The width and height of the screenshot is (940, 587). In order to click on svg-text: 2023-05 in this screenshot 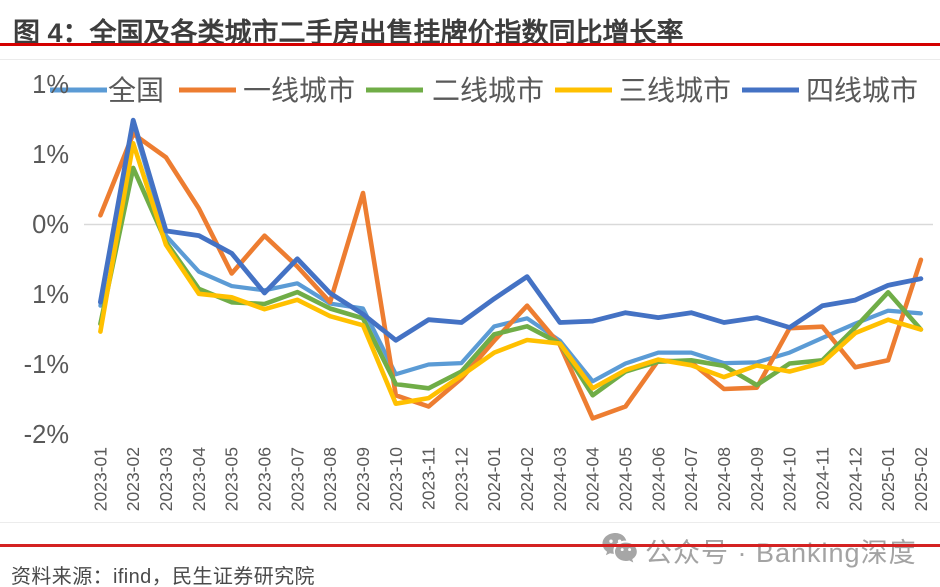, I will do `click(232, 479)`.